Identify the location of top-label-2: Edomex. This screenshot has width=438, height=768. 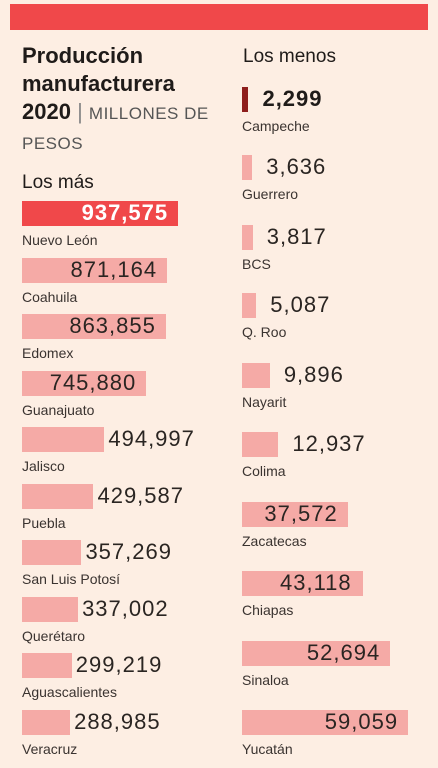
(48, 353).